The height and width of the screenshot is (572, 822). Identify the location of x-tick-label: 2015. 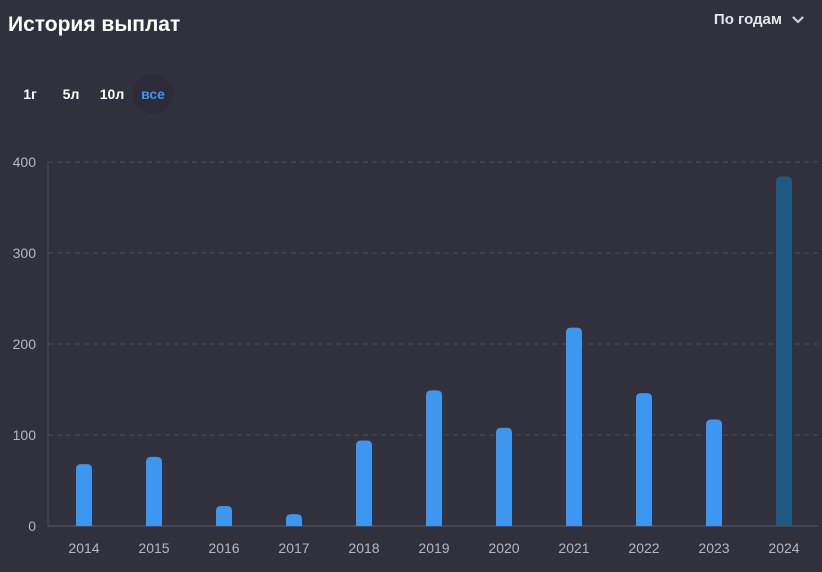
(153, 548).